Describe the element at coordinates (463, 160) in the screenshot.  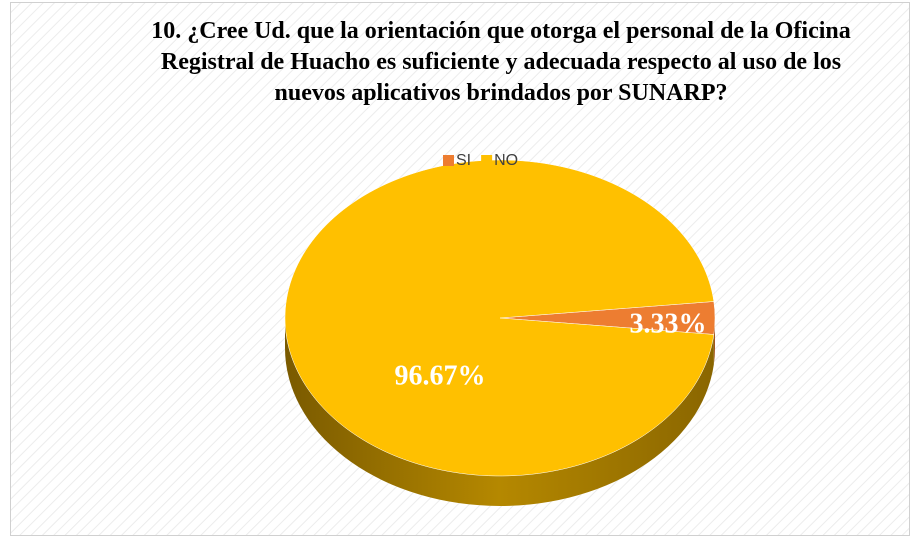
I see `legend-label: SI` at that location.